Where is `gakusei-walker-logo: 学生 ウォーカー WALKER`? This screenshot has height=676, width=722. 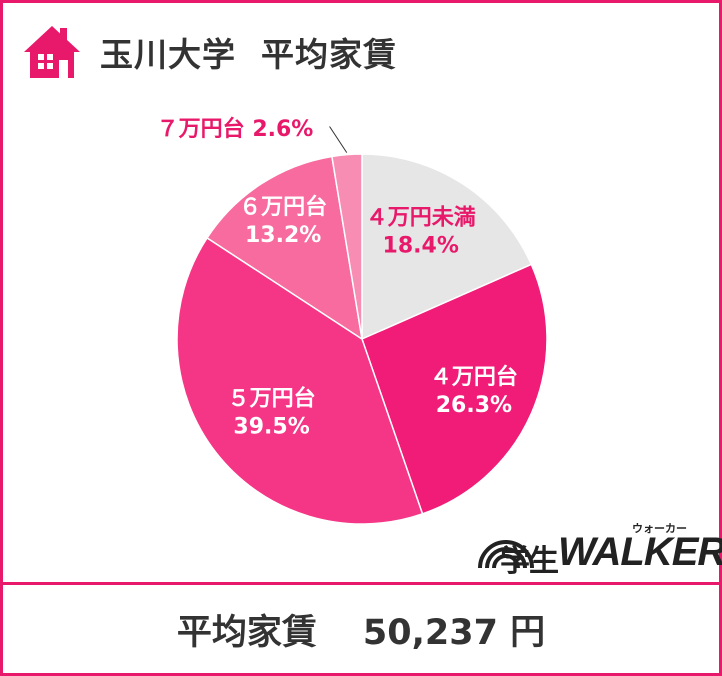 gakusei-walker-logo: 学生 ウォーカー WALKER is located at coordinates (598, 545).